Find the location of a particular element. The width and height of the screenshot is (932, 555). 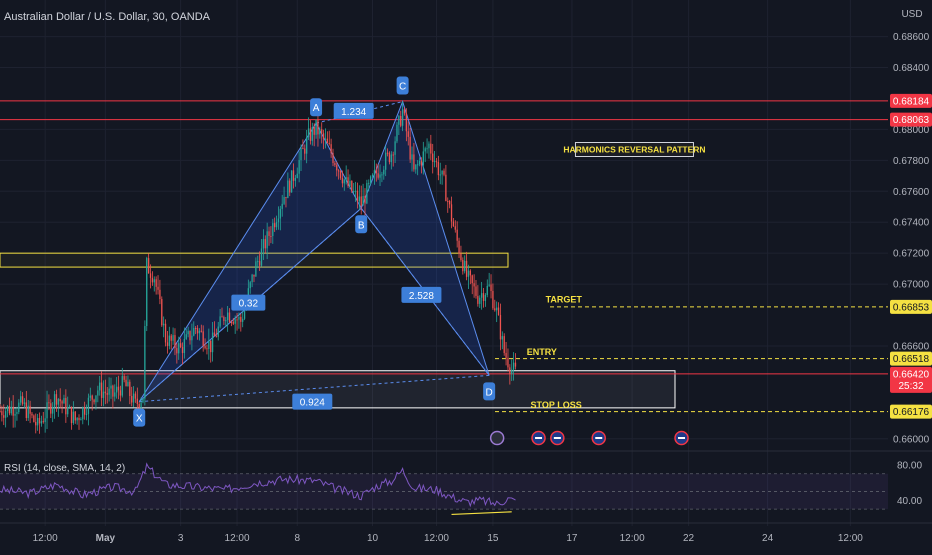

price-tick-label: 0.67200 is located at coordinates (911, 254).